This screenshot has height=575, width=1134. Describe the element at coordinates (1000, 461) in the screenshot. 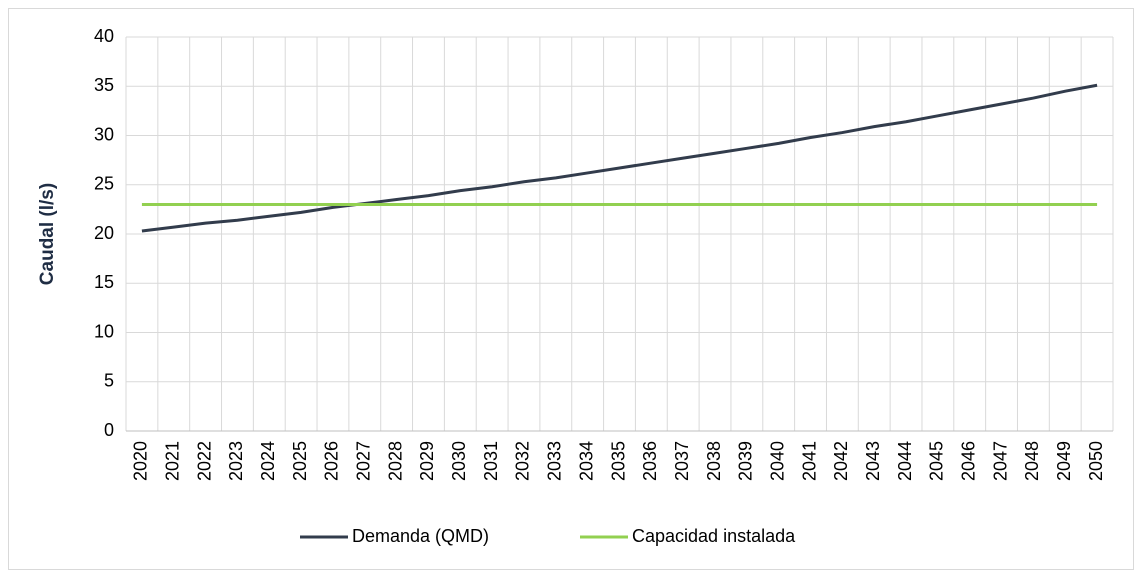

I see `x-tick-label: 2047` at that location.